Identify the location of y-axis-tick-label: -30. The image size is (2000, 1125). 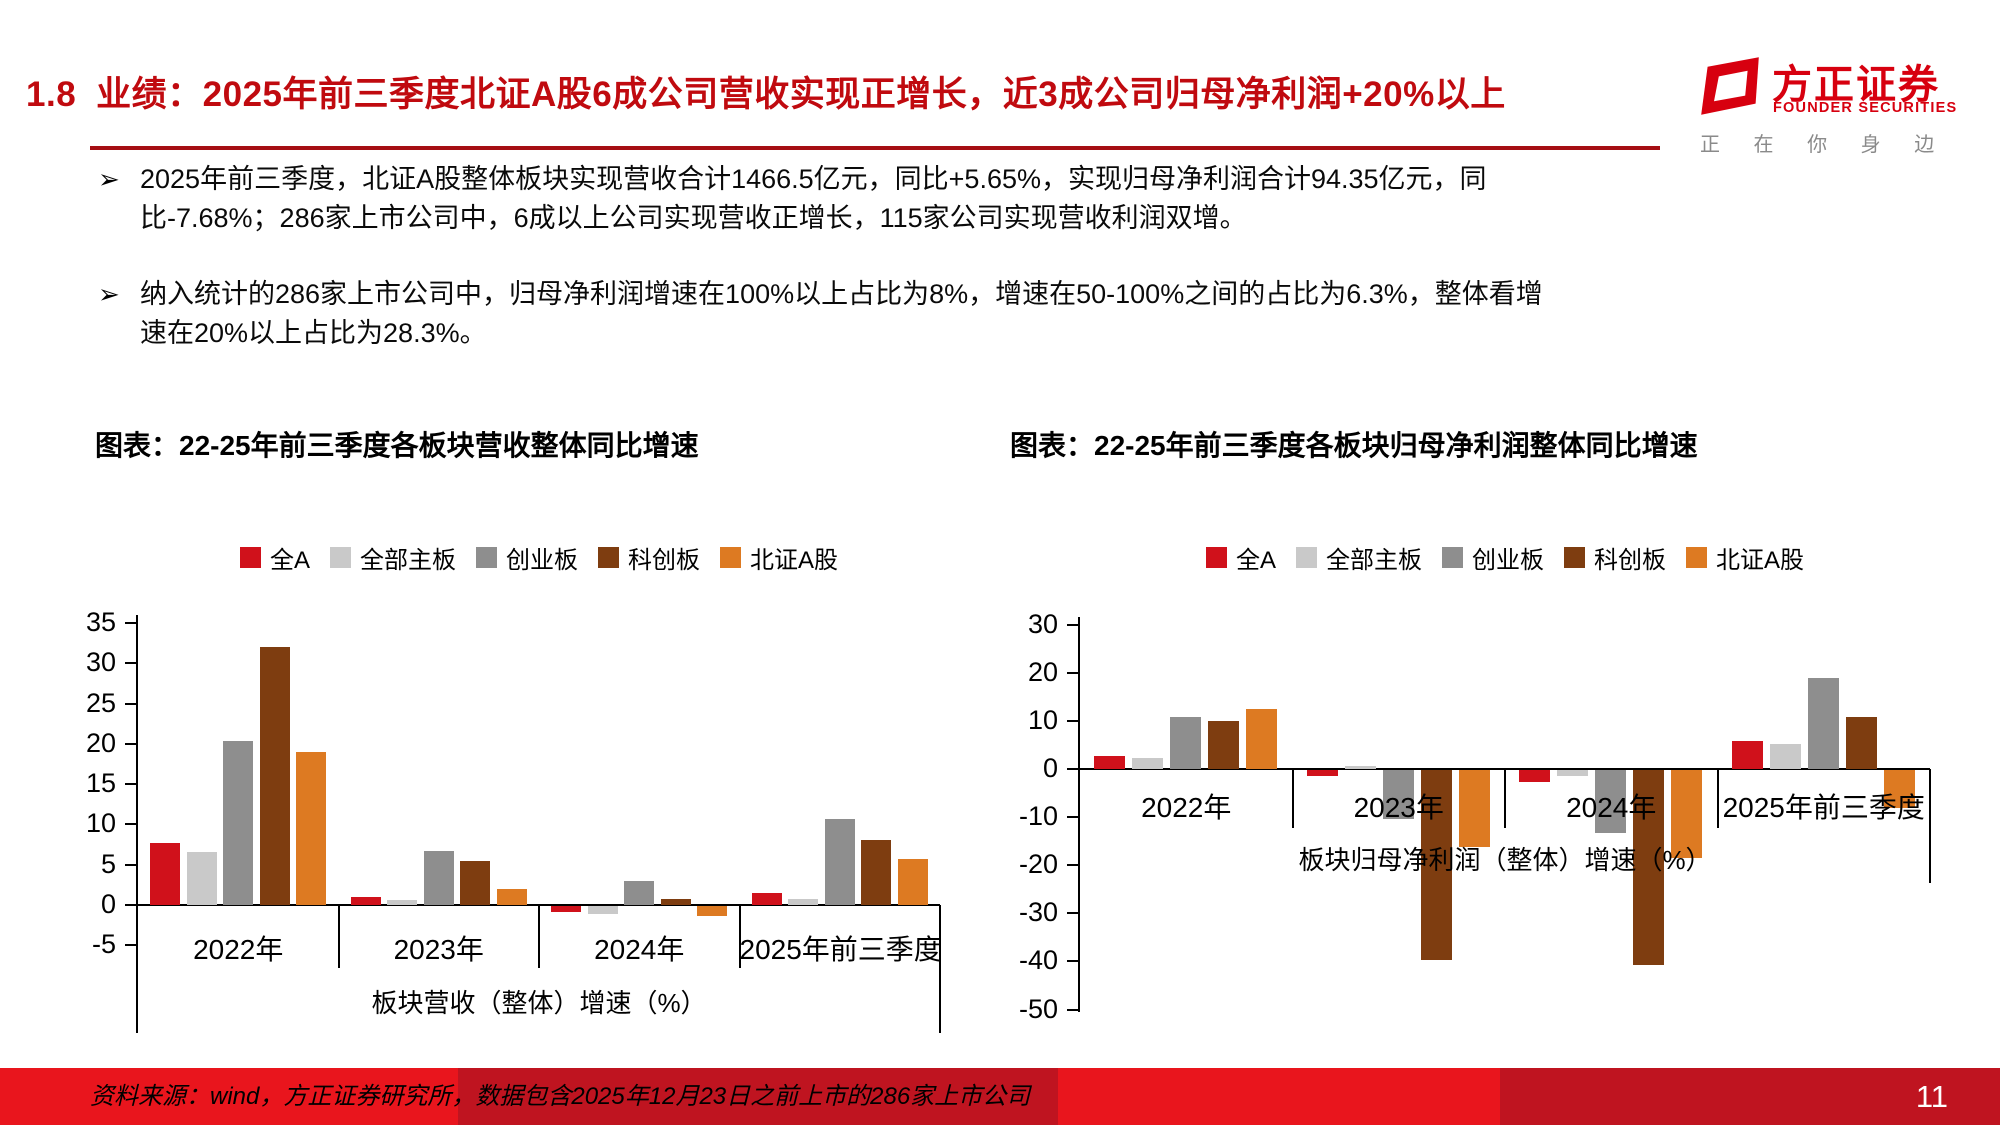
(1038, 912).